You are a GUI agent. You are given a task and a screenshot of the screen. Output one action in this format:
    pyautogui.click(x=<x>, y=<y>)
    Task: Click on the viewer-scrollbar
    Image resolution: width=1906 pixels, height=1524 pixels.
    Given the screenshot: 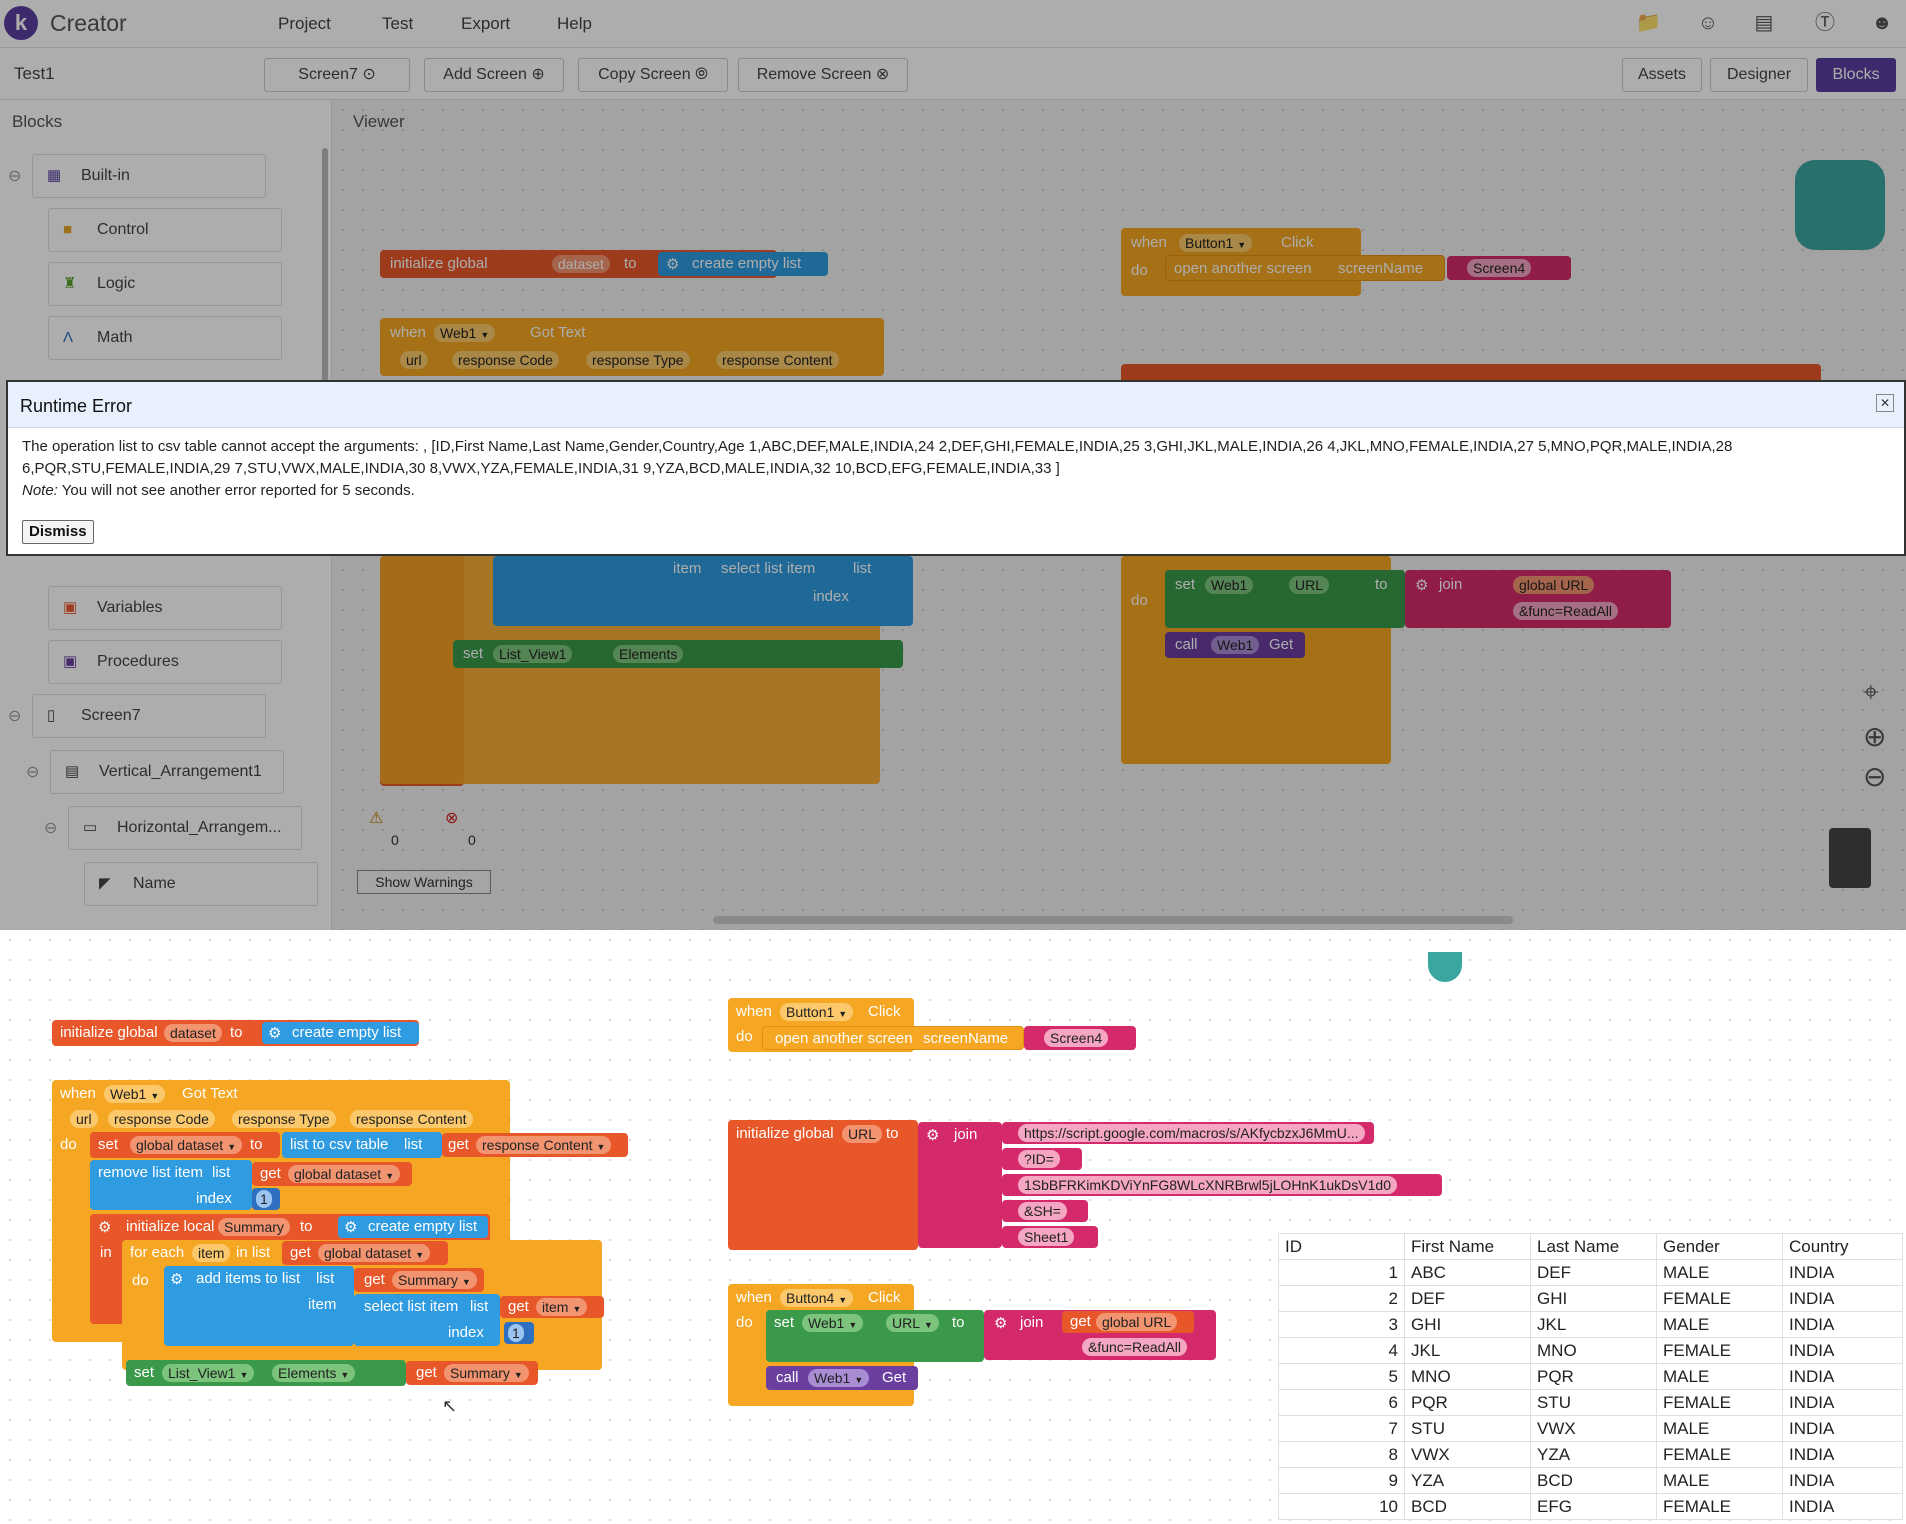 What is the action you would take?
    pyautogui.click(x=1113, y=920)
    